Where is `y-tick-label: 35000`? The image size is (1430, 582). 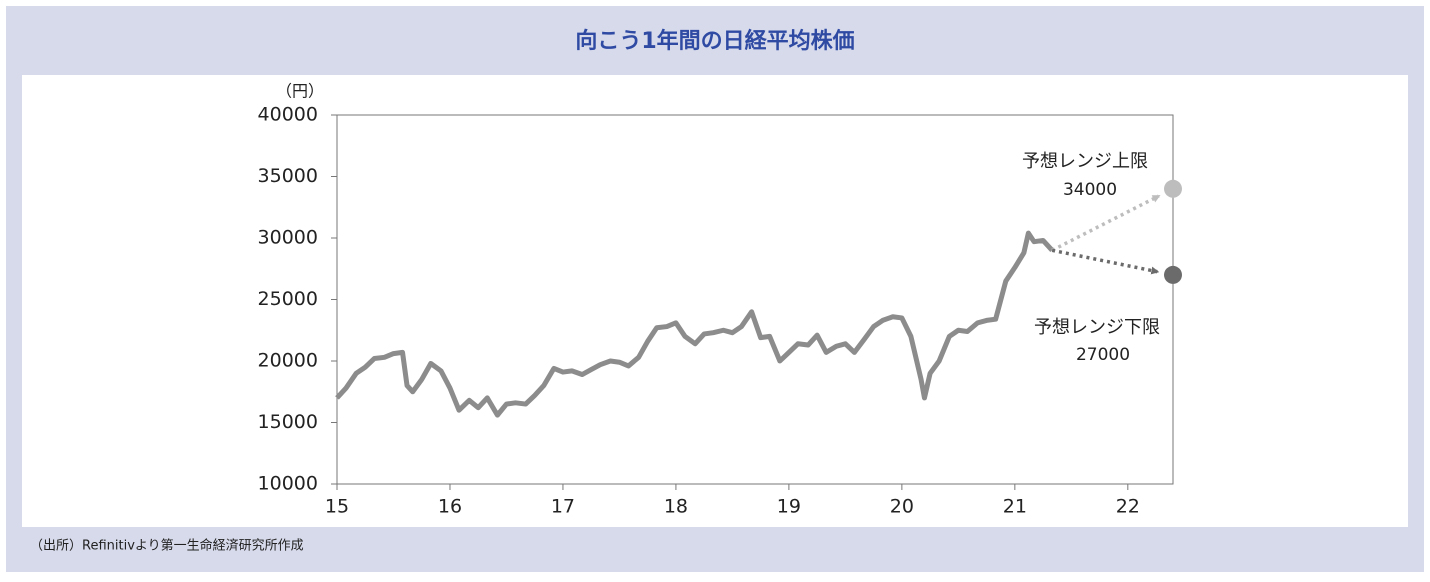 y-tick-label: 35000 is located at coordinates (288, 176).